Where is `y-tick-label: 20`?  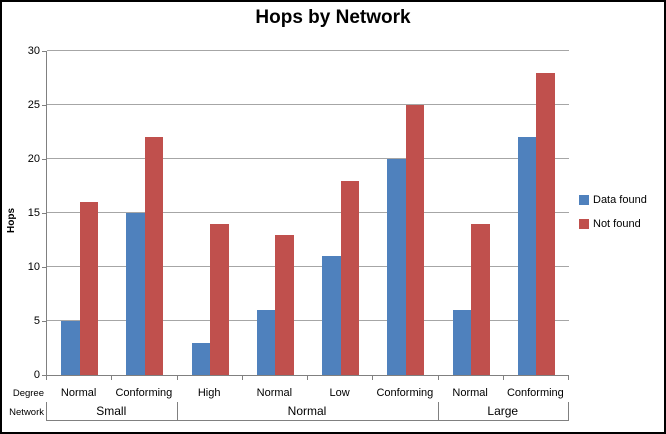
y-tick-label: 20 is located at coordinates (33, 159).